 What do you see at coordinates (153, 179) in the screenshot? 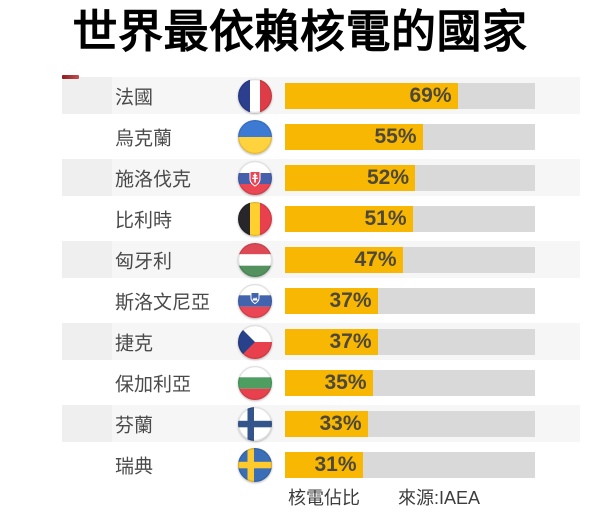
I see `country-label: 施洛伐克` at bounding box center [153, 179].